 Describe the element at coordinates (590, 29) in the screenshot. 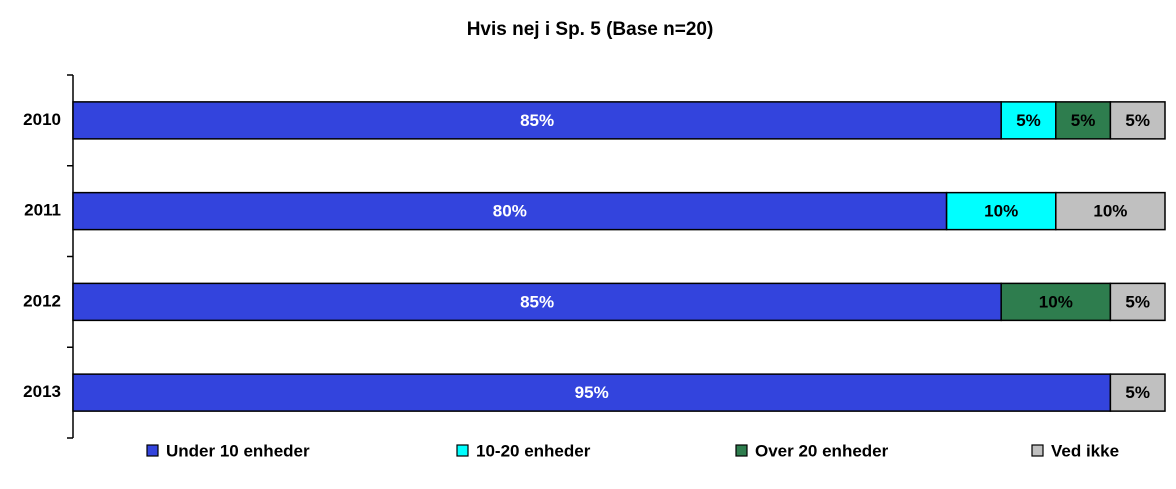

I see `chart-title: Hvis nej i Sp. 5 (Base n=20)` at that location.